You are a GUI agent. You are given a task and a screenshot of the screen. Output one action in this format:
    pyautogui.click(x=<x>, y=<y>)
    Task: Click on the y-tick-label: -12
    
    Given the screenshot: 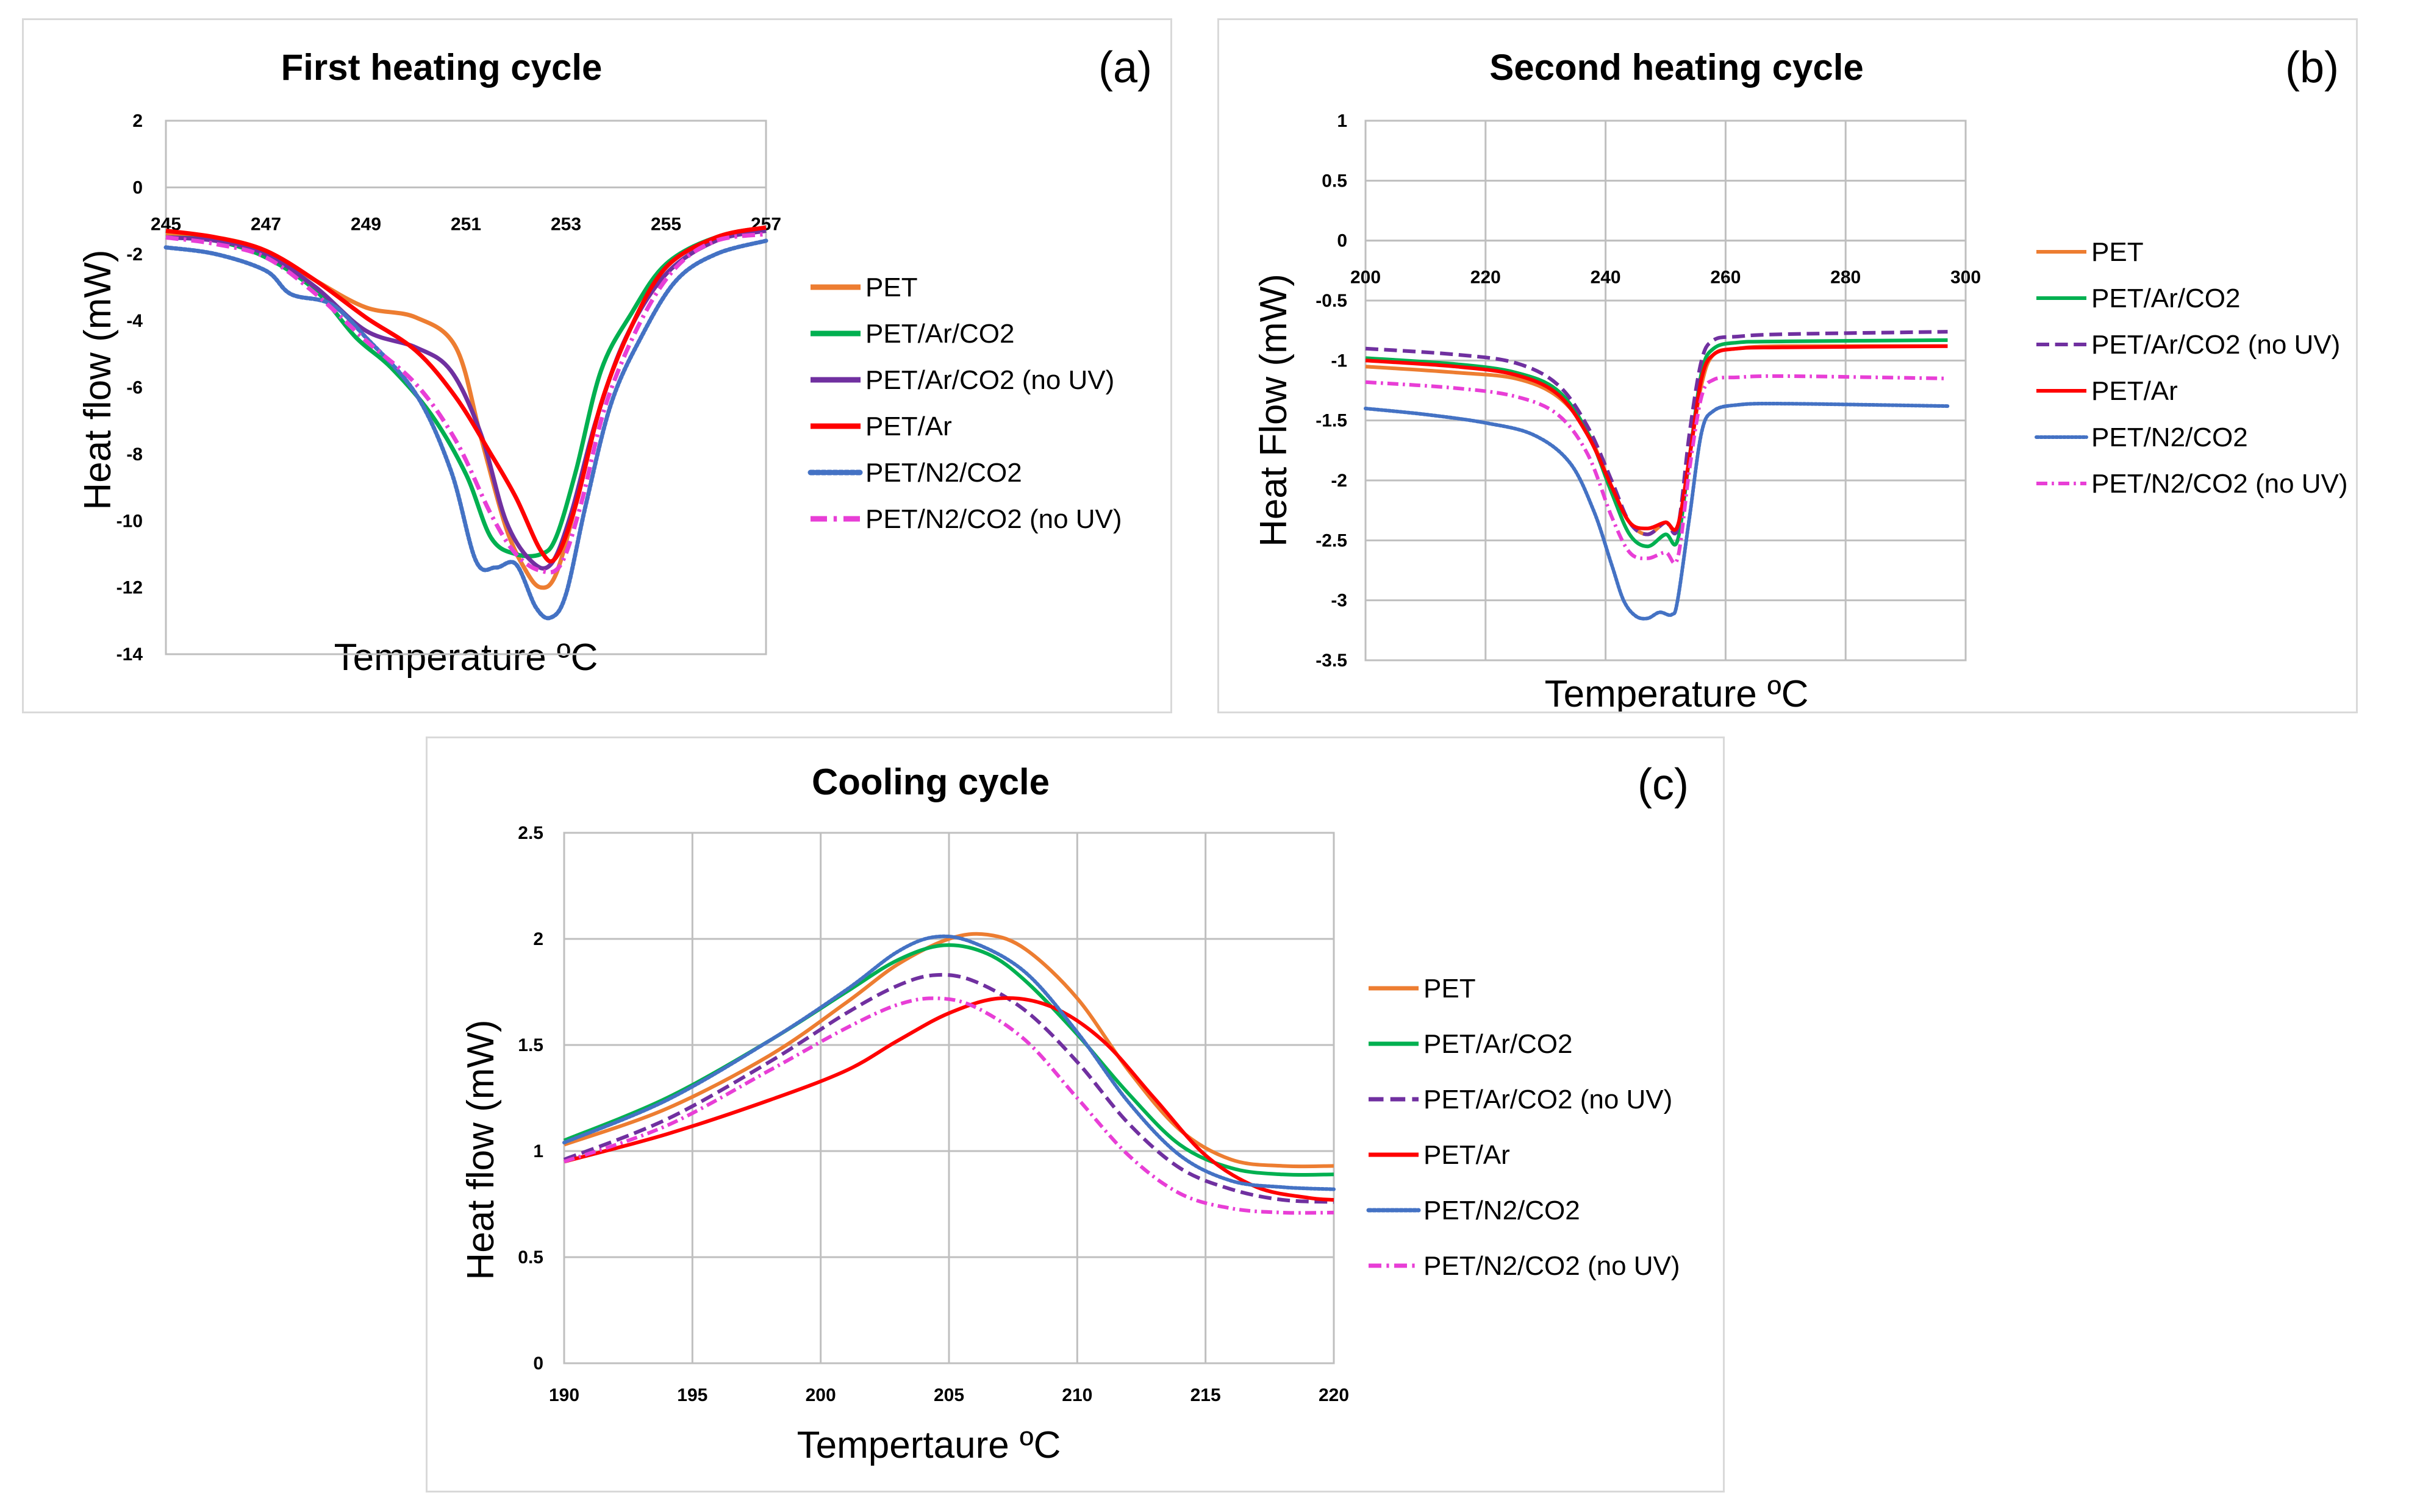 What is the action you would take?
    pyautogui.click(x=129, y=588)
    